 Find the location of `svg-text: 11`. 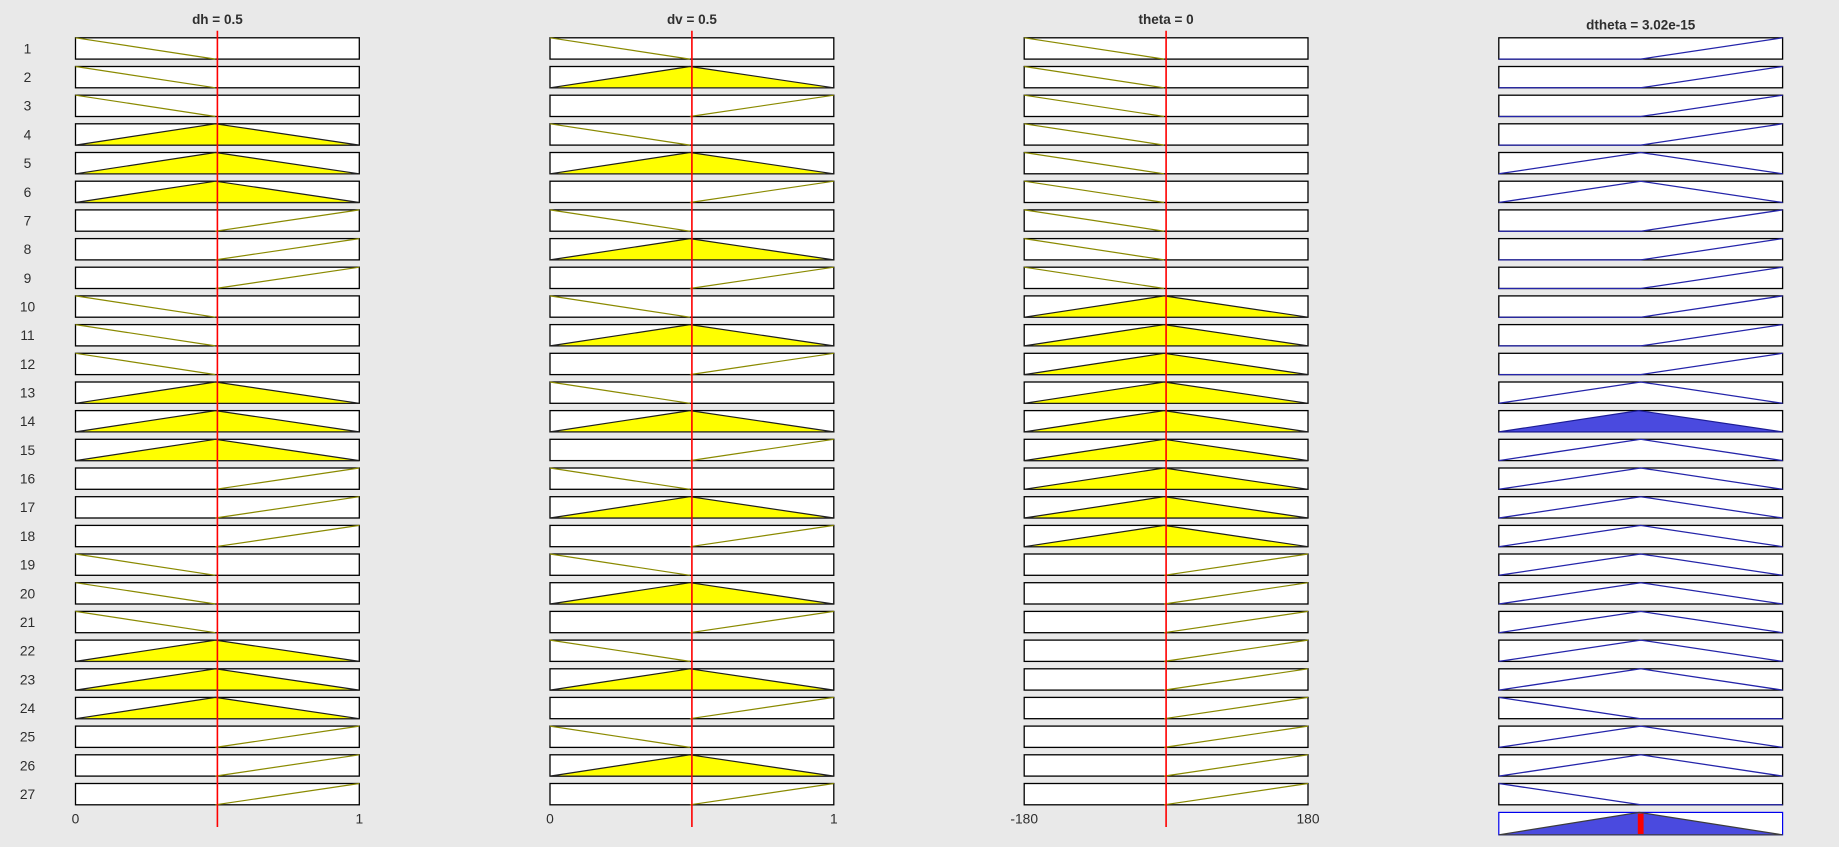

svg-text: 11 is located at coordinates (27, 335).